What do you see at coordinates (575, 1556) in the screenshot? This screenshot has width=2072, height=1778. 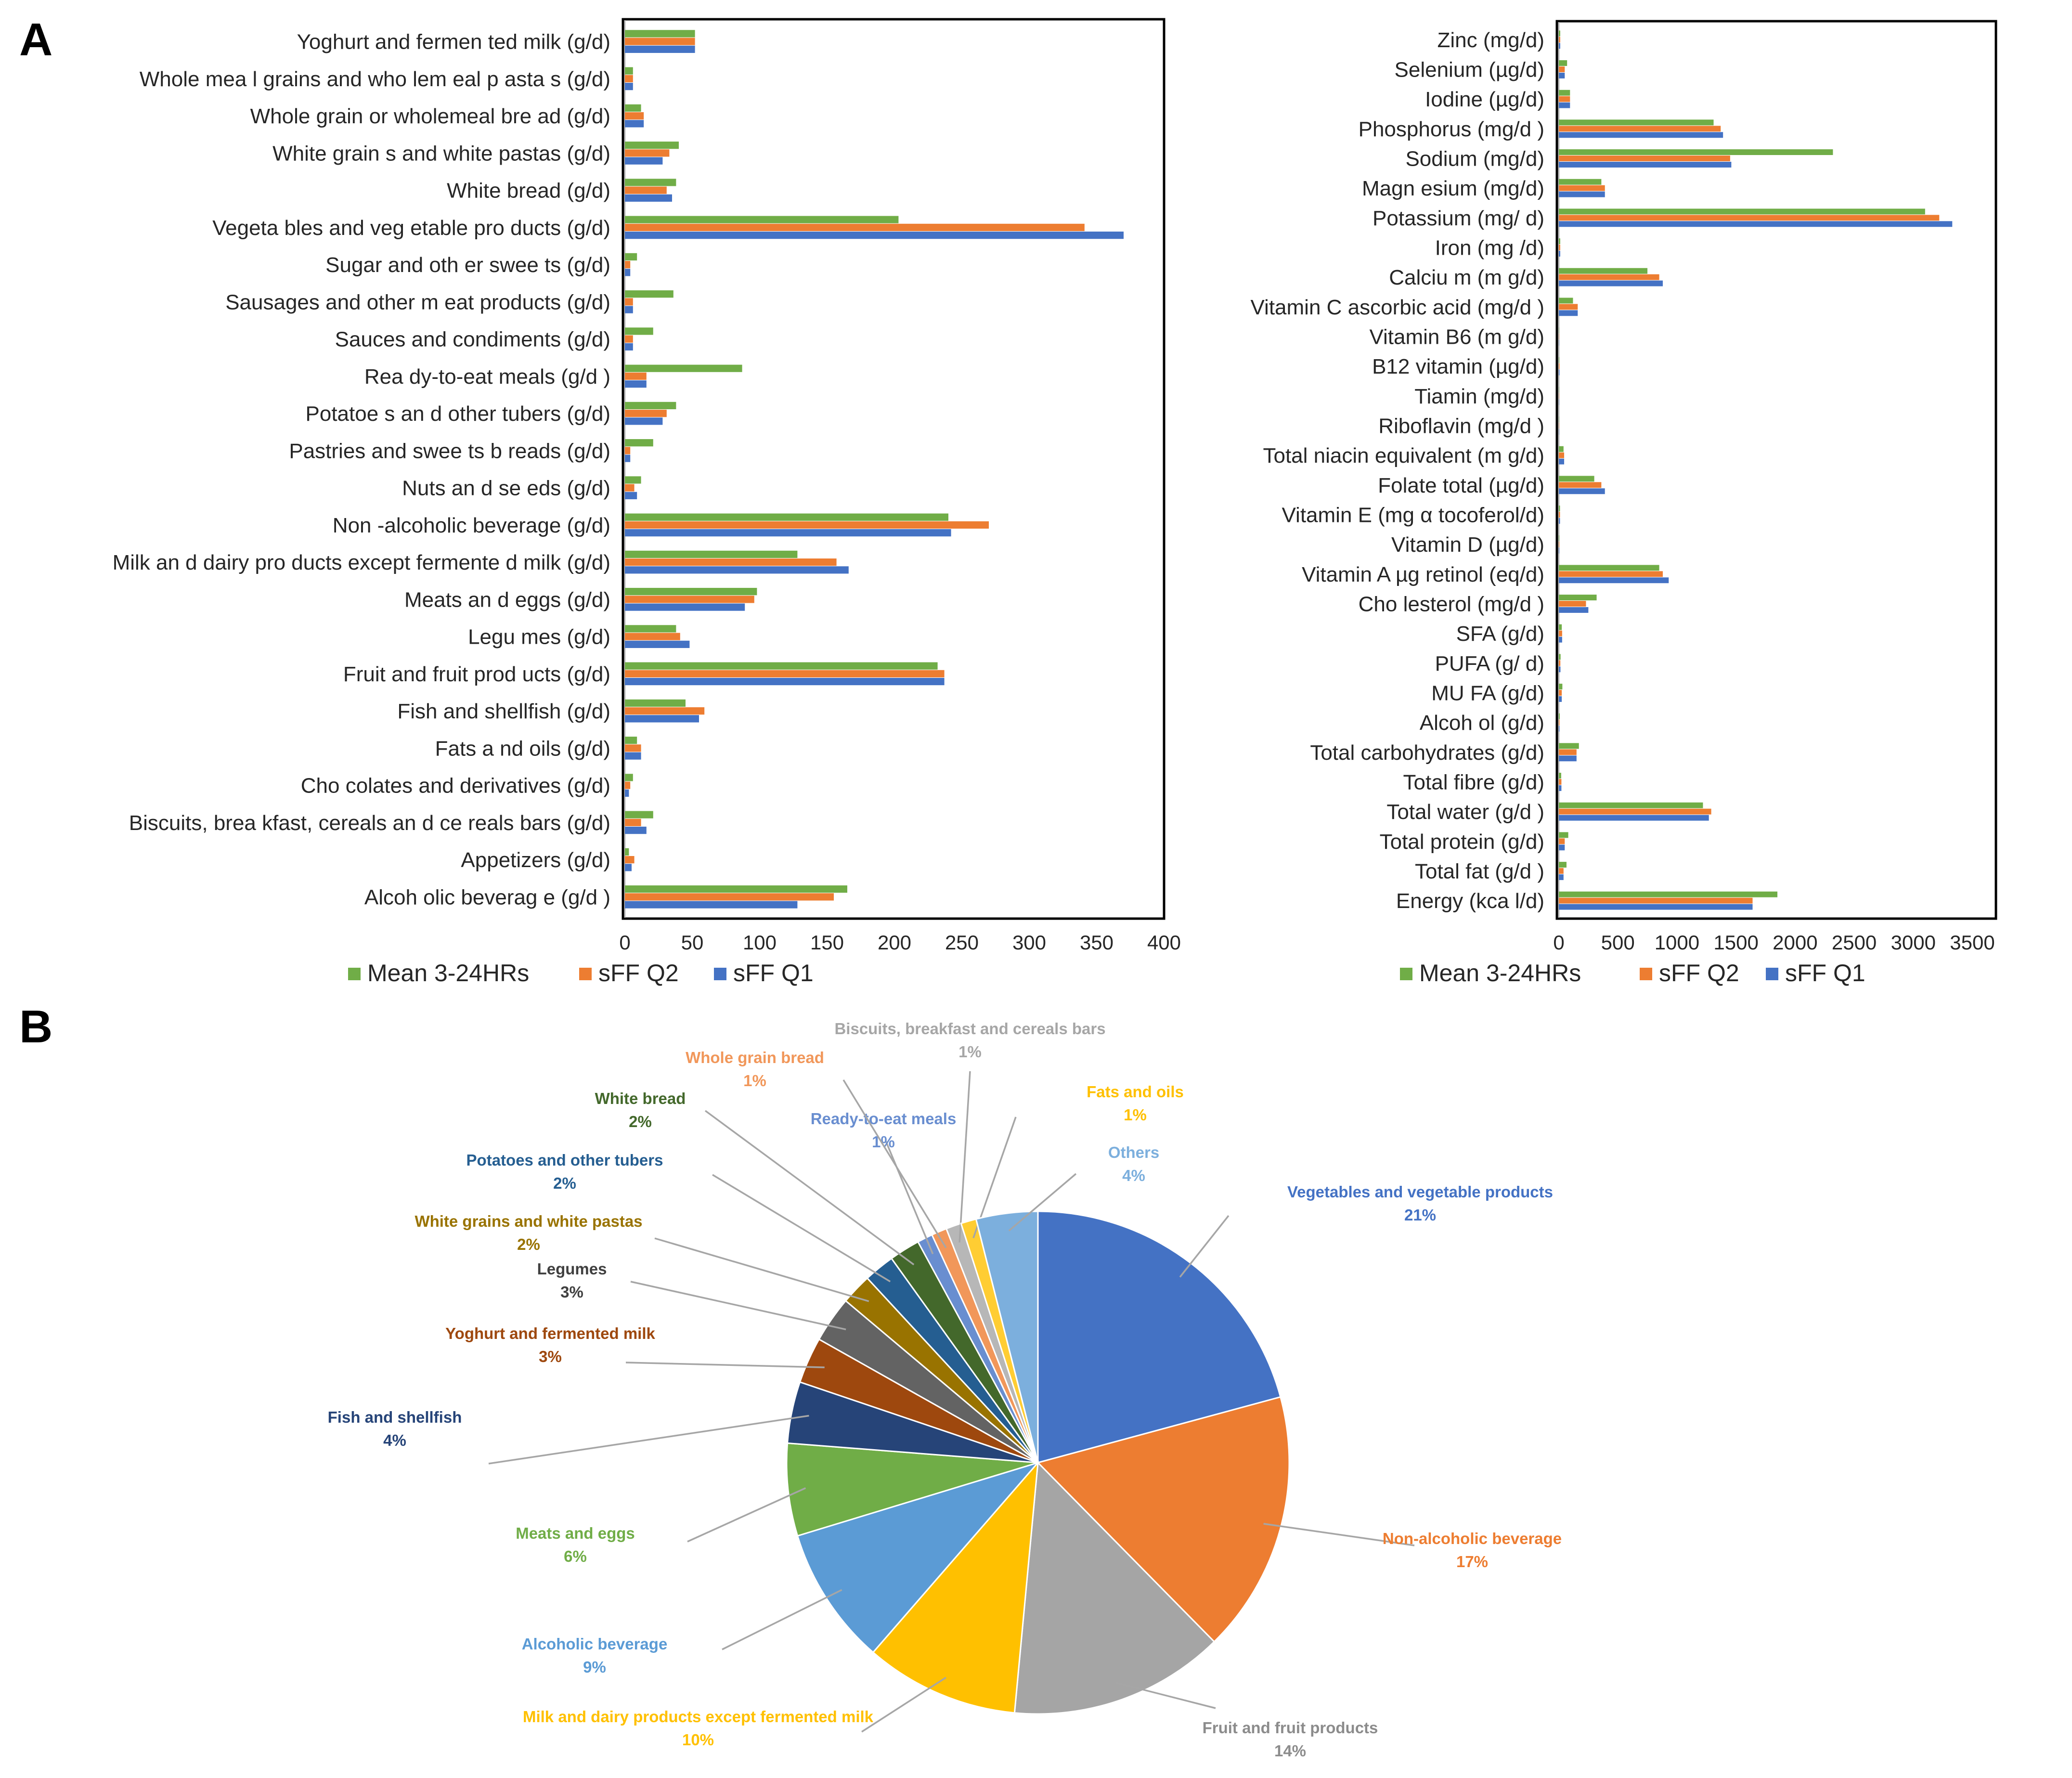 I see `pie-label-percent: 6%` at bounding box center [575, 1556].